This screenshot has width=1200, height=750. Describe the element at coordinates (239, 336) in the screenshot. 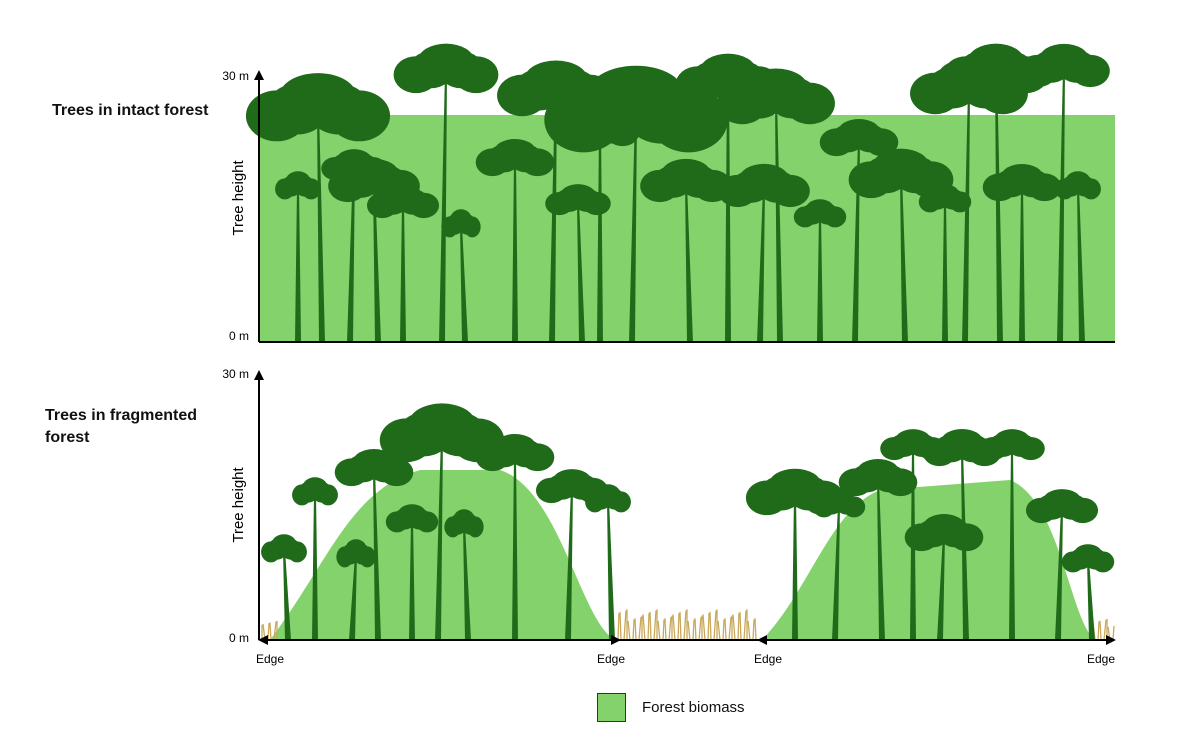

I see `intact-y-bottom-tick: 0 m` at that location.